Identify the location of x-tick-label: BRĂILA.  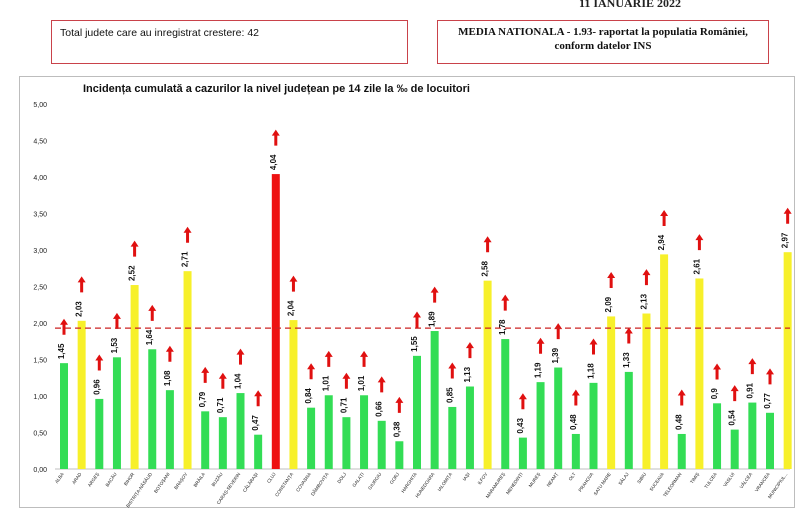
(199, 479).